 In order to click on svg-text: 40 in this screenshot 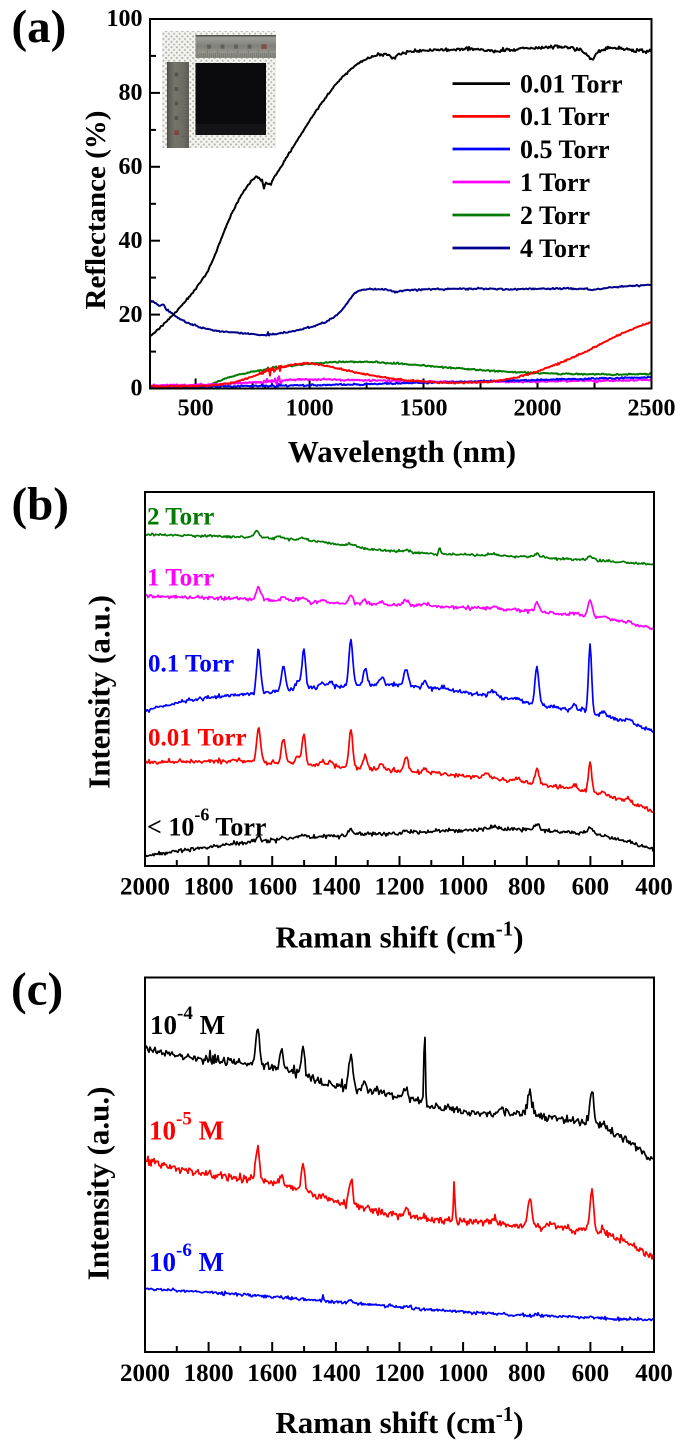, I will do `click(131, 241)`.